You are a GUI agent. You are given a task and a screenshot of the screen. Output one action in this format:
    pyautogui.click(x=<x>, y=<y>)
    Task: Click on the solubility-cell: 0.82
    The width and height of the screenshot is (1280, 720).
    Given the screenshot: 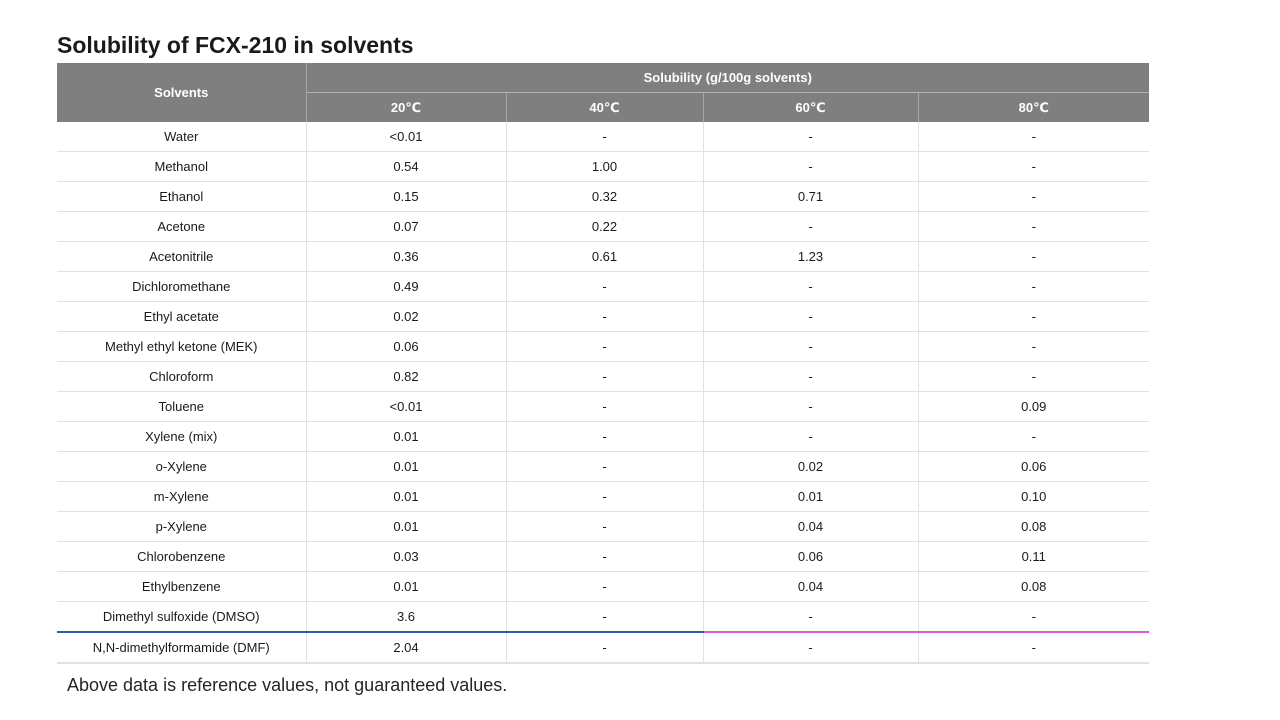 What is the action you would take?
    pyautogui.click(x=406, y=376)
    